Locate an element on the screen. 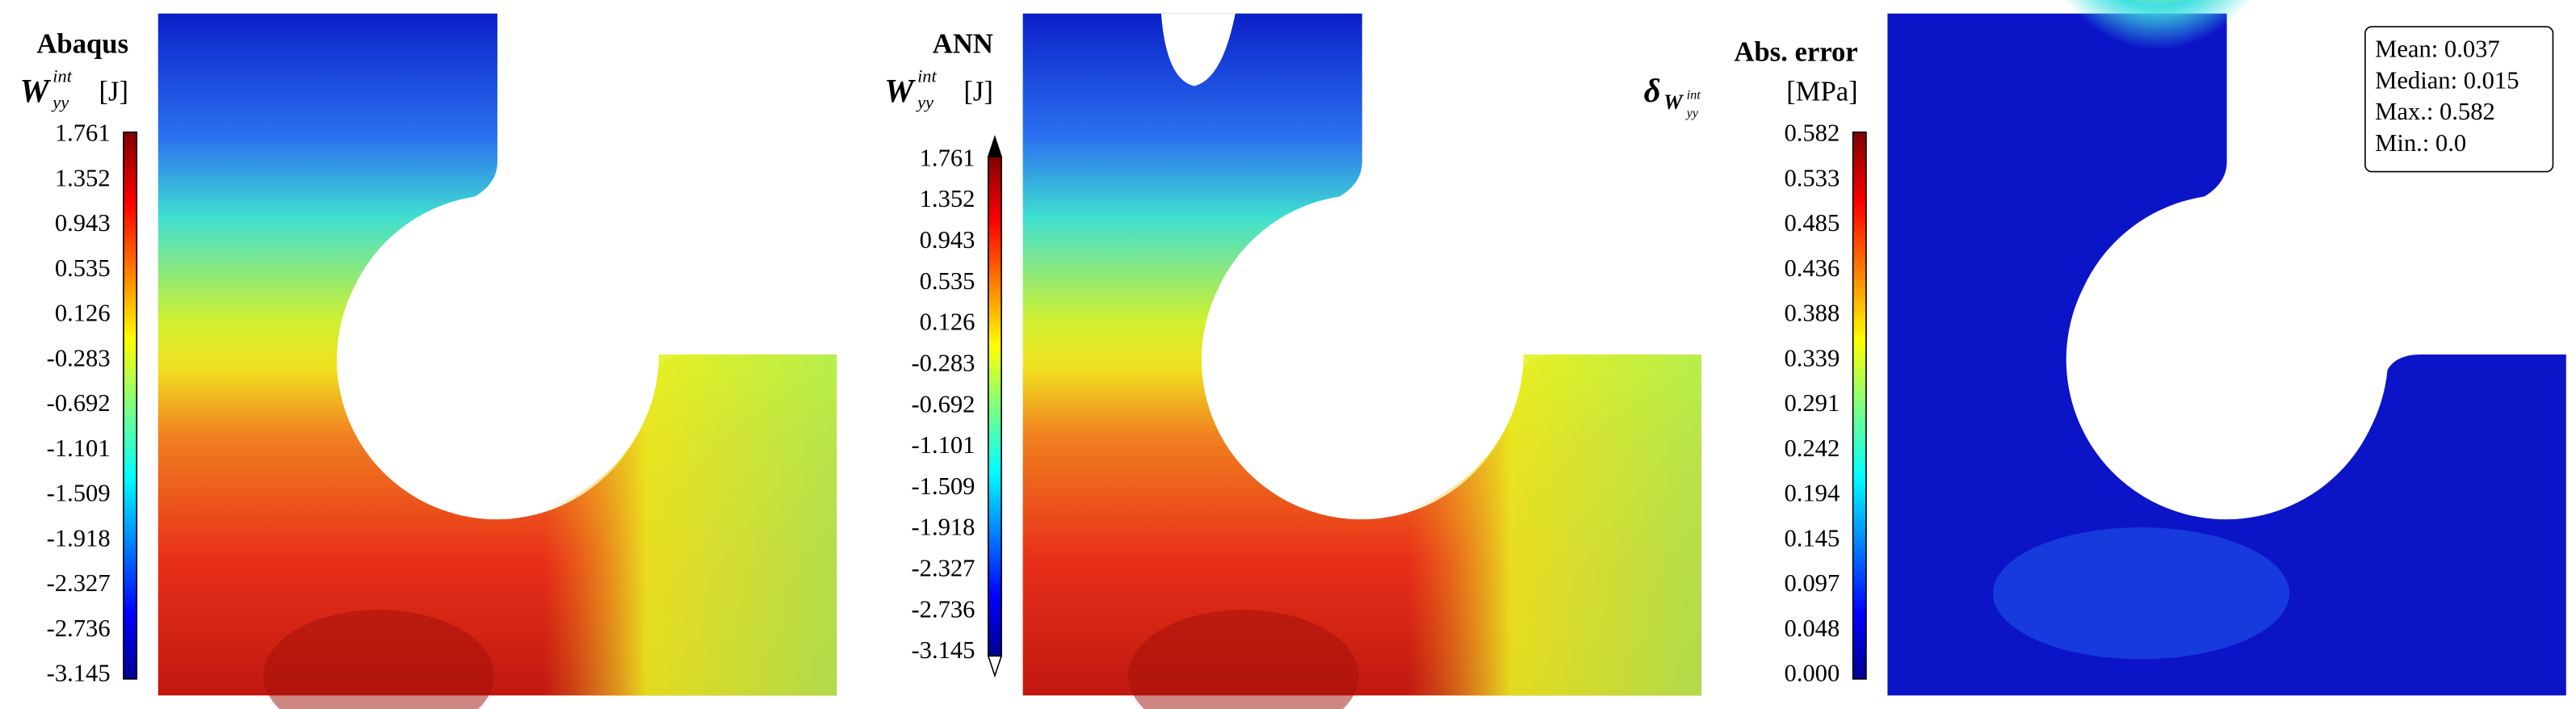 This screenshot has width=2576, height=709. stats-box is located at coordinates (2459, 100).